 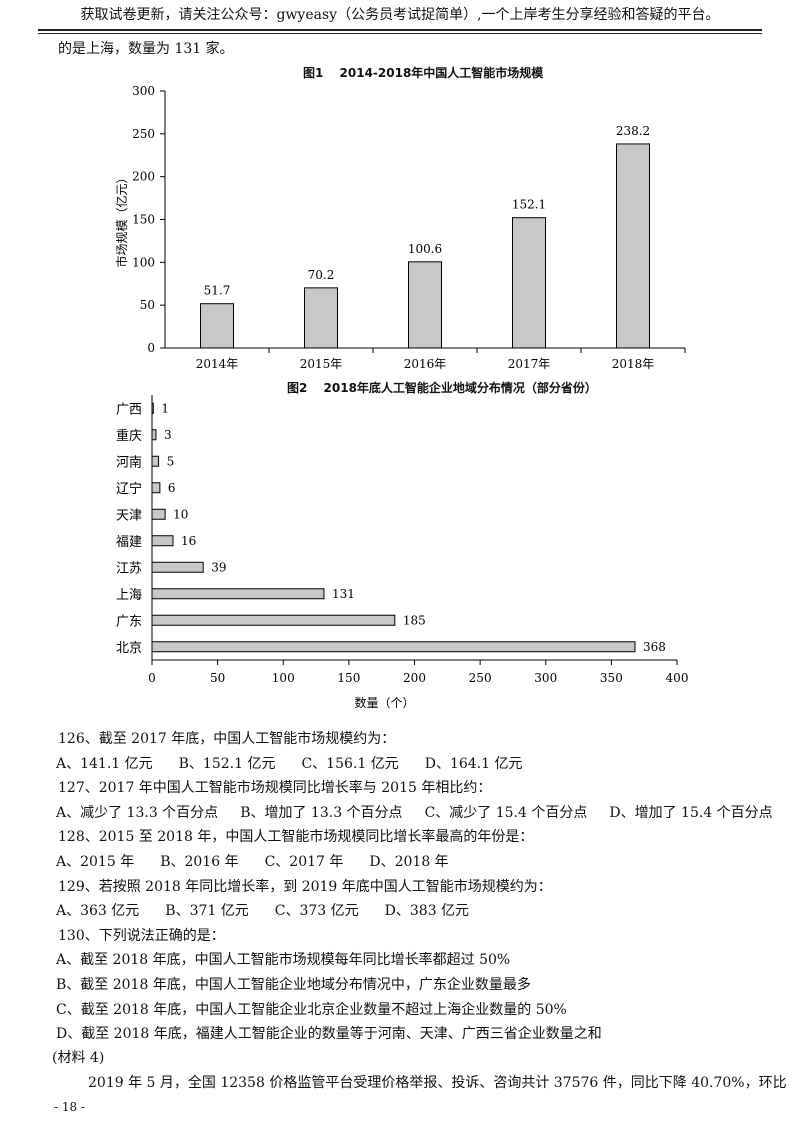 I want to click on x-tick-label: 2018年, so click(x=633, y=364).